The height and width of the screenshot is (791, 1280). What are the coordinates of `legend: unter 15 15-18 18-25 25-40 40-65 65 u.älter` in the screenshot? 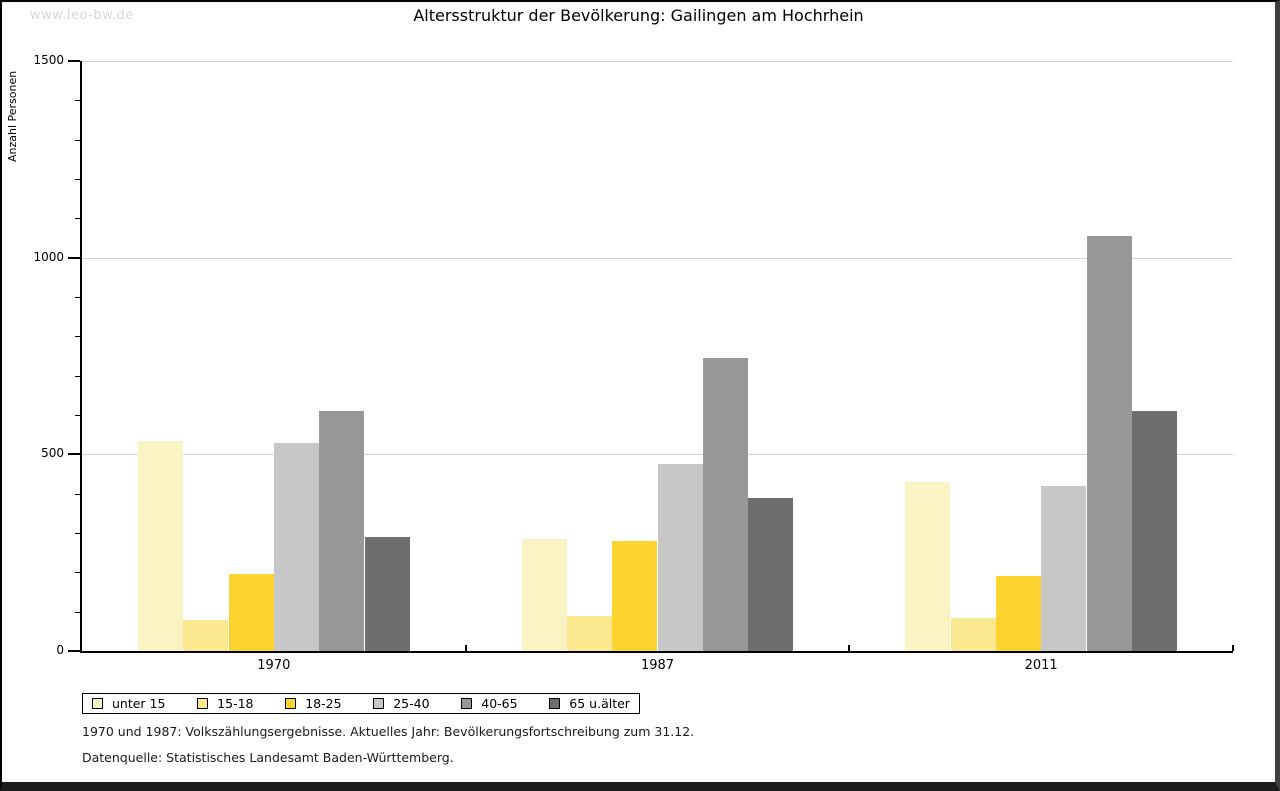 It's located at (361, 703).